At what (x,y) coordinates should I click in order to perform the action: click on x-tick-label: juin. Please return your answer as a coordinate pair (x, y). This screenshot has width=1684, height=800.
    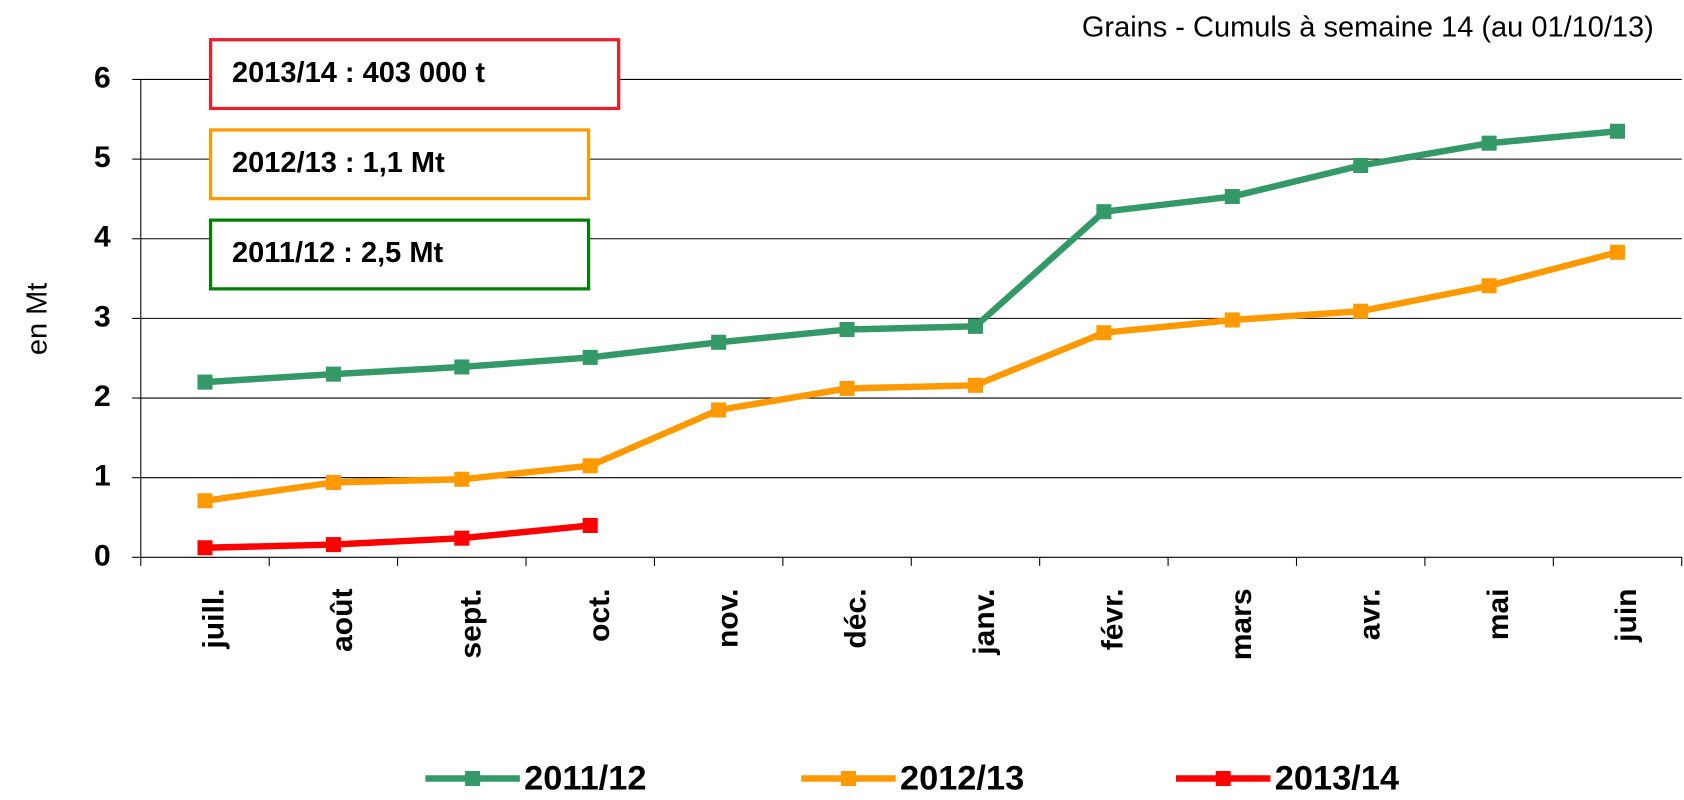
    Looking at the image, I should click on (1626, 615).